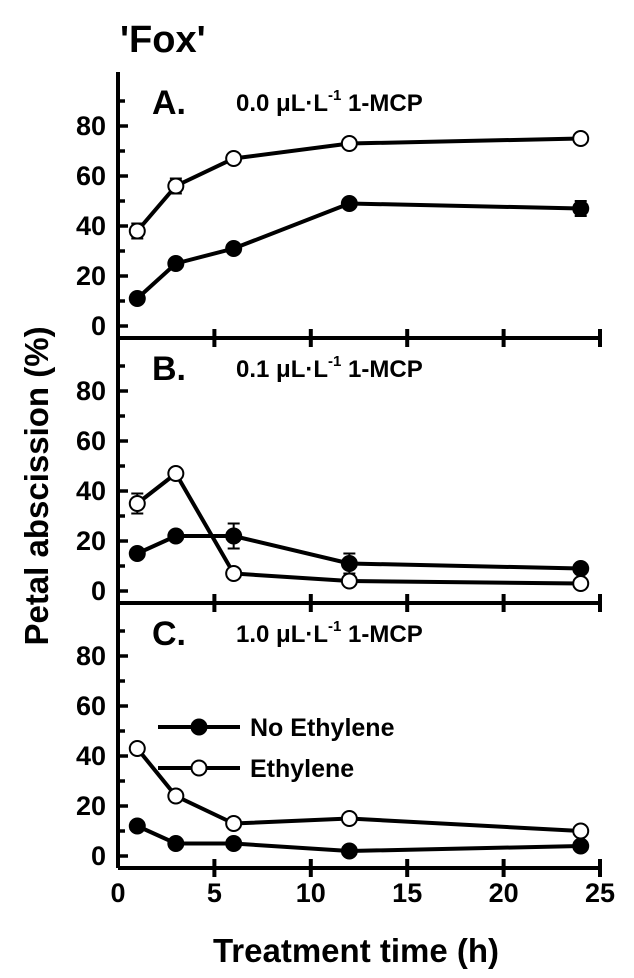 The image size is (634, 978). I want to click on legend-ethylene-label: Ethylene, so click(302, 769).